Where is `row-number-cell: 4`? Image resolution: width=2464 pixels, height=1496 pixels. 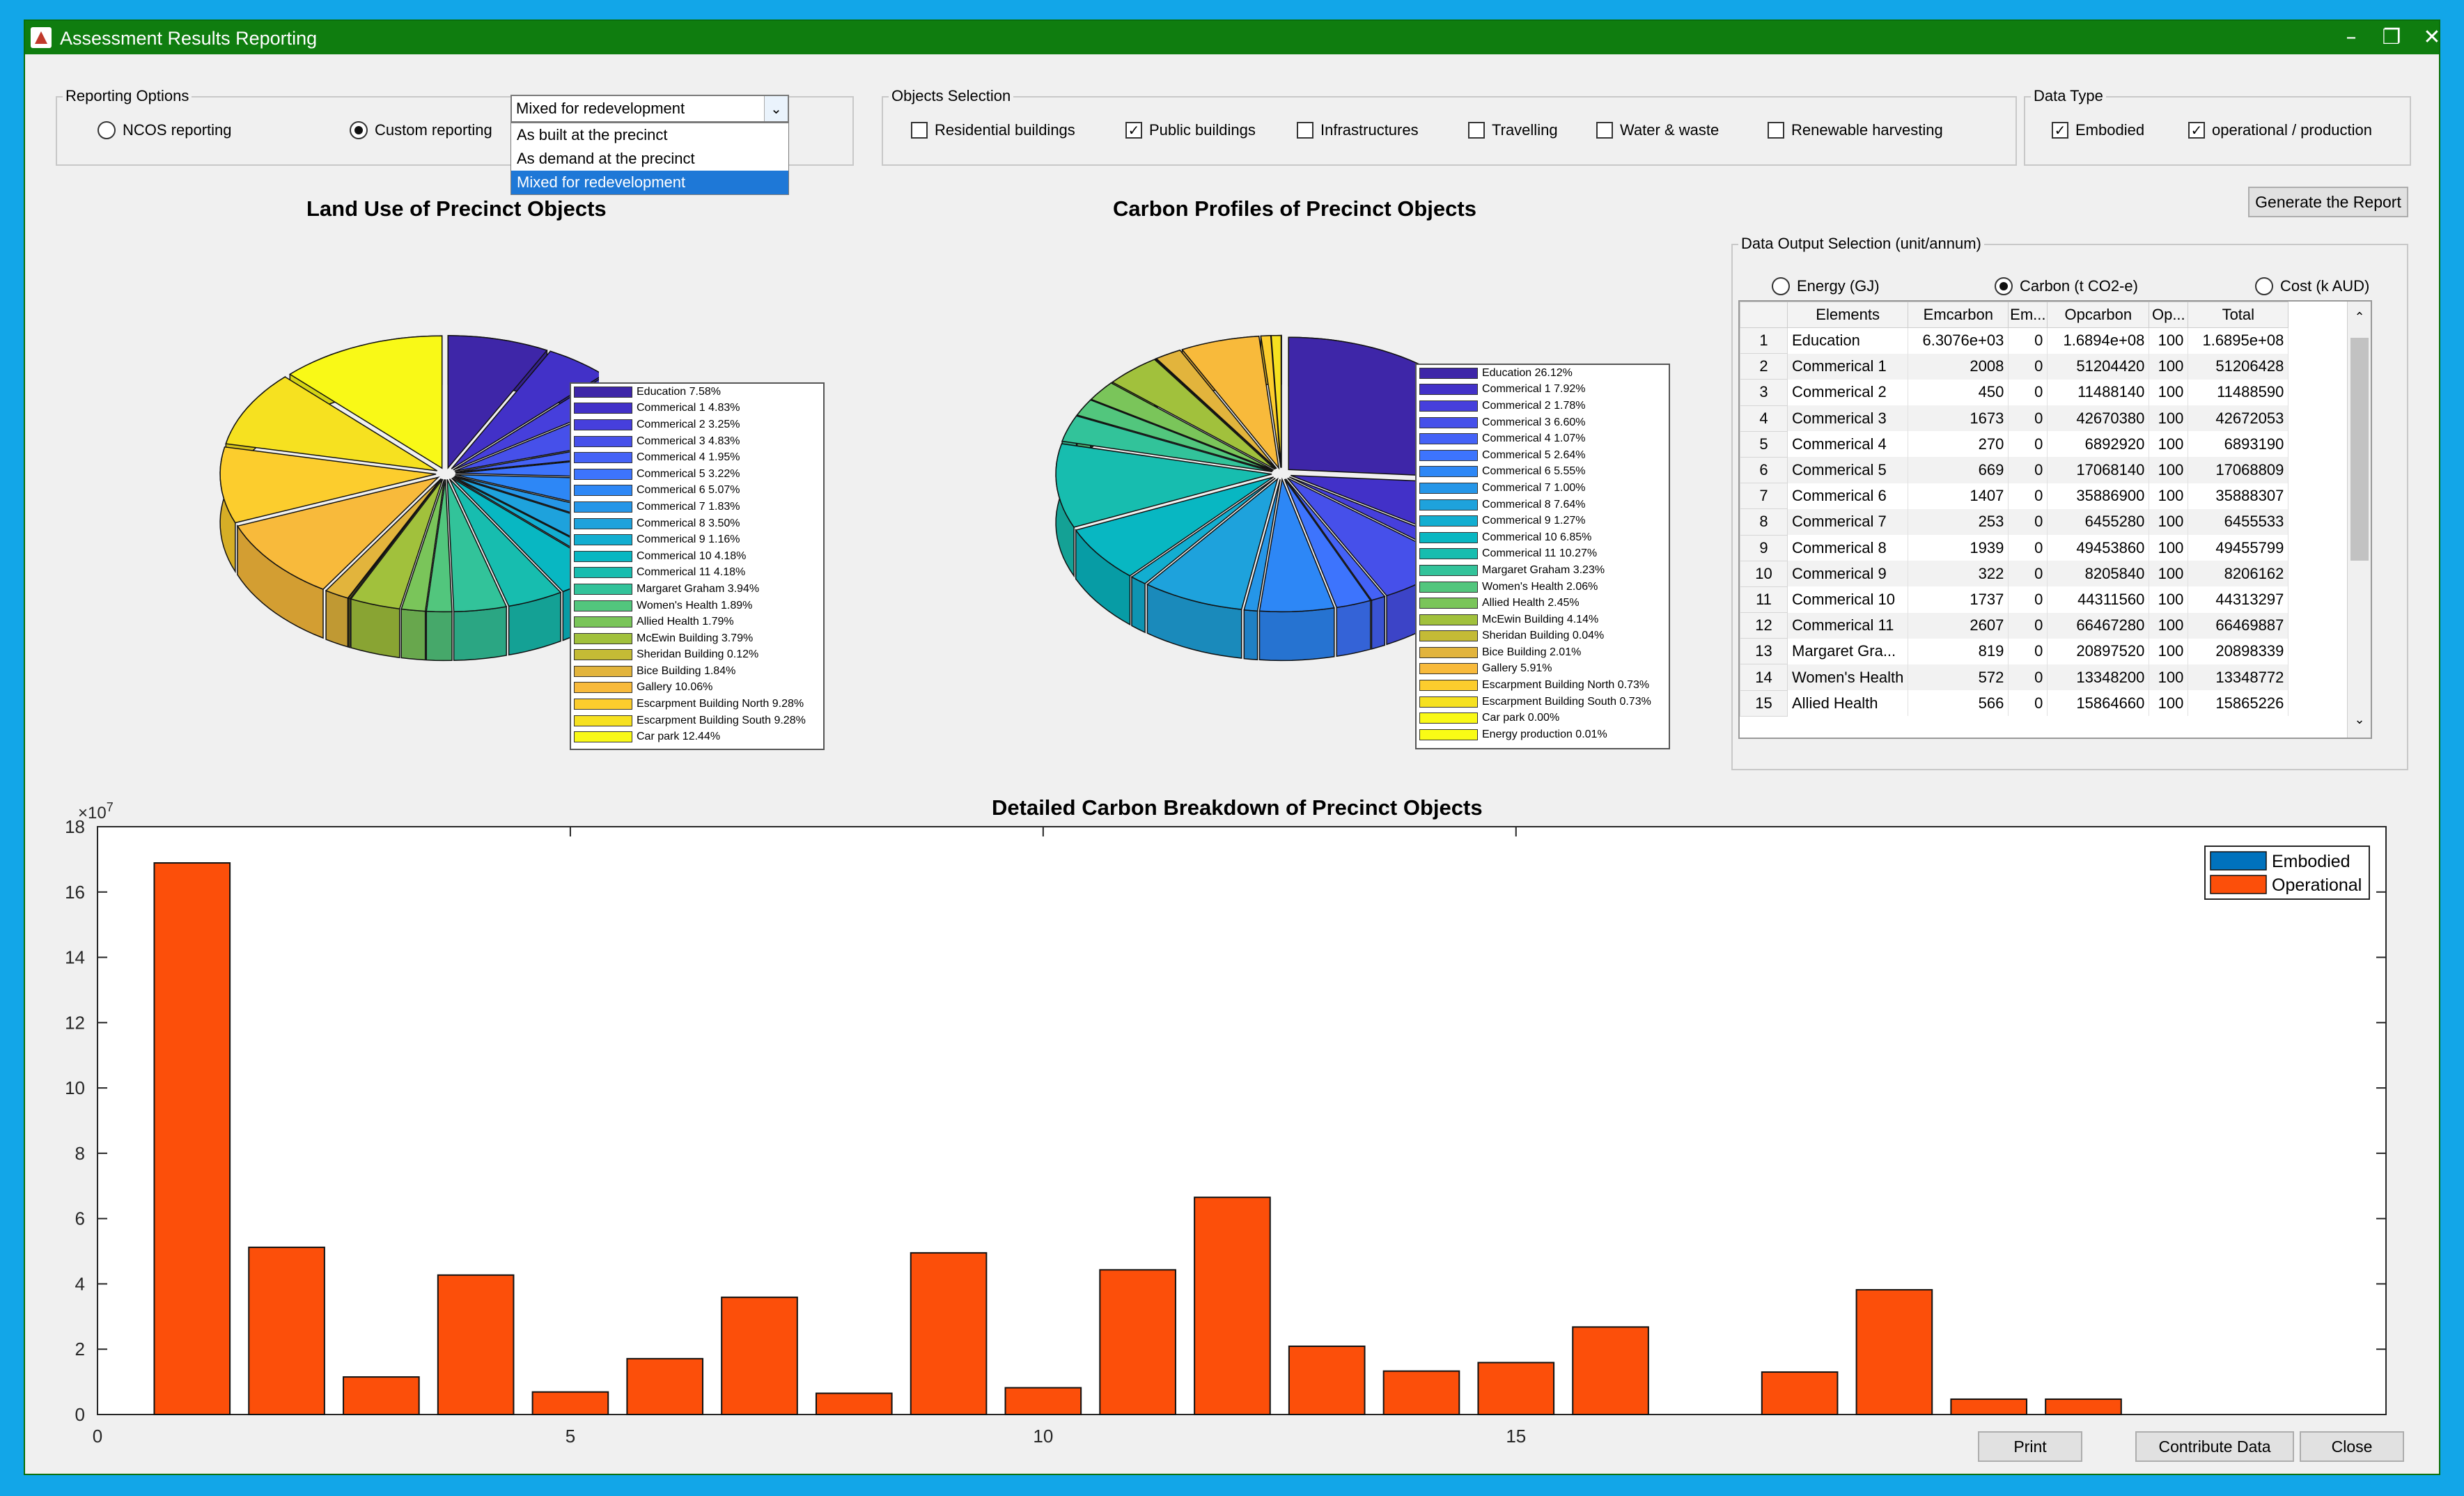 row-number-cell: 4 is located at coordinates (1764, 418).